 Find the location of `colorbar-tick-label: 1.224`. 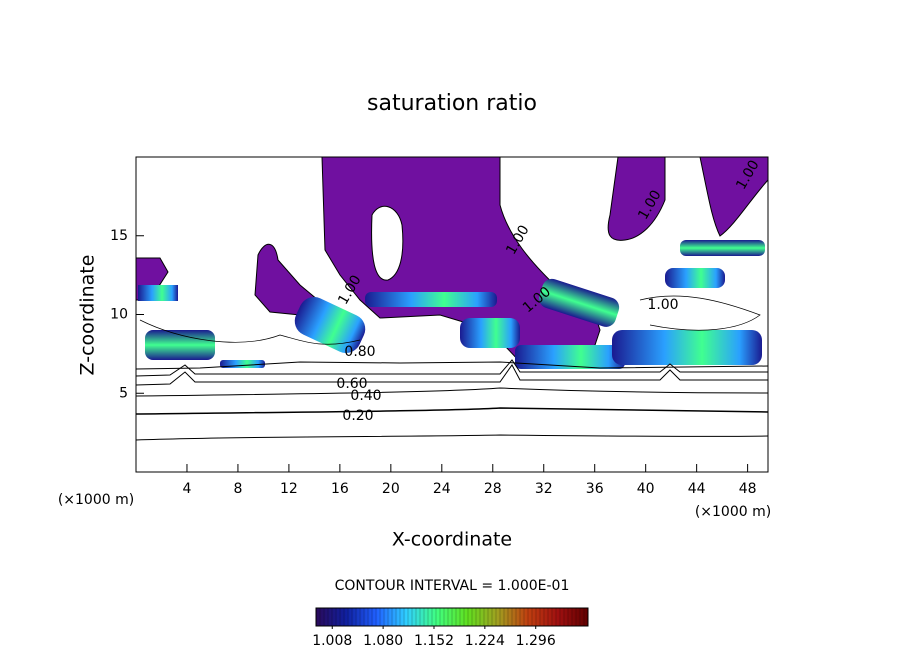

colorbar-tick-label: 1.224 is located at coordinates (485, 641).